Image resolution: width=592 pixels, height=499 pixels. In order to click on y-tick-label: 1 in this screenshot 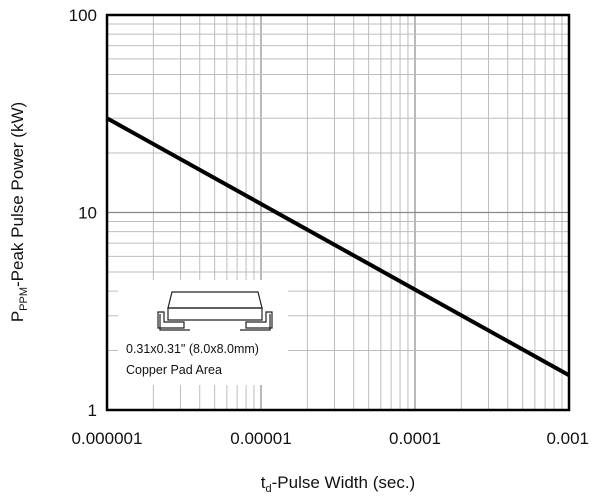, I will do `click(92, 410)`.